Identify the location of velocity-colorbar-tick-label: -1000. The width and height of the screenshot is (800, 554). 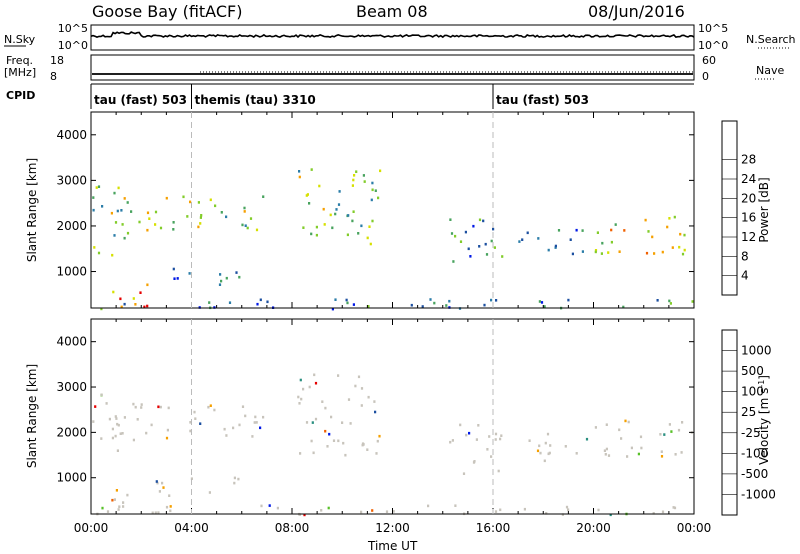
(758, 494).